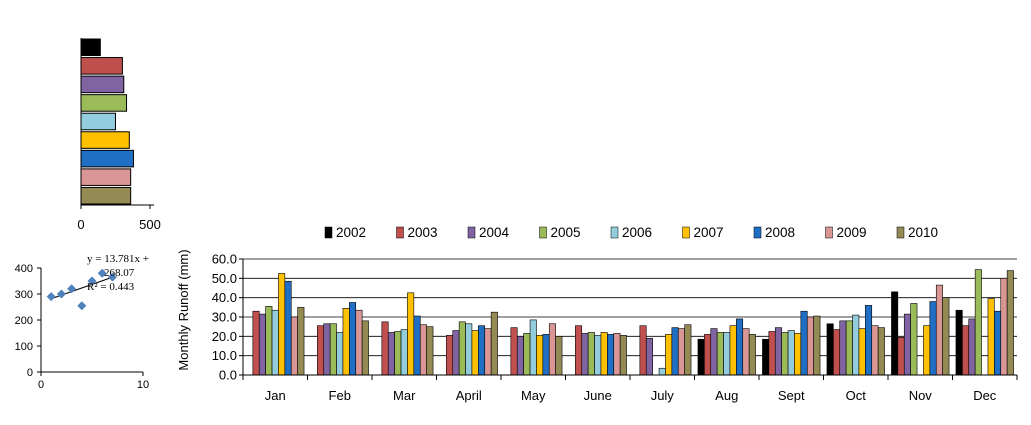 This screenshot has height=425, width=1031. Describe the element at coordinates (301, 341) in the screenshot. I see `bar-2010-Jan` at that location.